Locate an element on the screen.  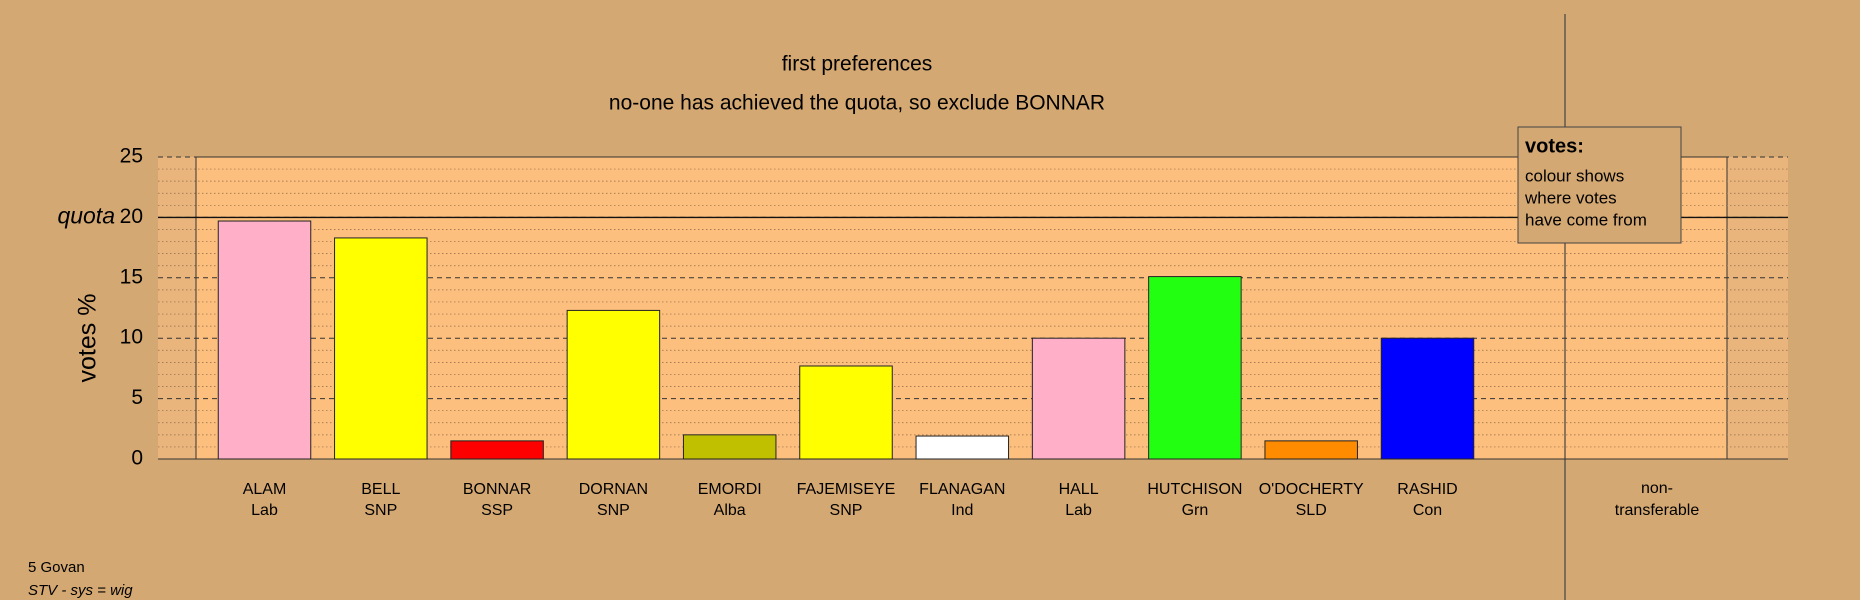
y-tick-label: 25 is located at coordinates (131, 156).